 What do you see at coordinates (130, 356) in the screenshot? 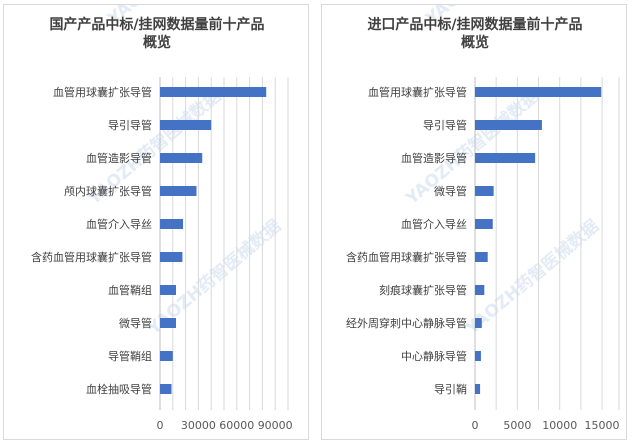
I see `category-label: 导管鞘组` at bounding box center [130, 356].